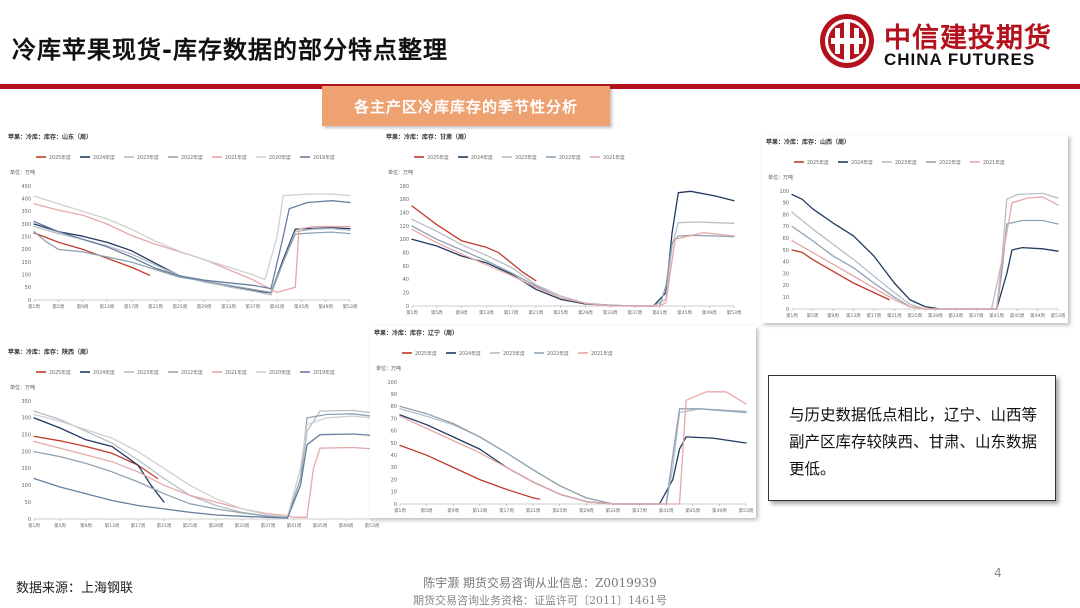 This screenshot has height=608, width=1080. What do you see at coordinates (960, 59) in the screenshot?
I see `logo-english-text: CHINA FUTURES` at bounding box center [960, 59].